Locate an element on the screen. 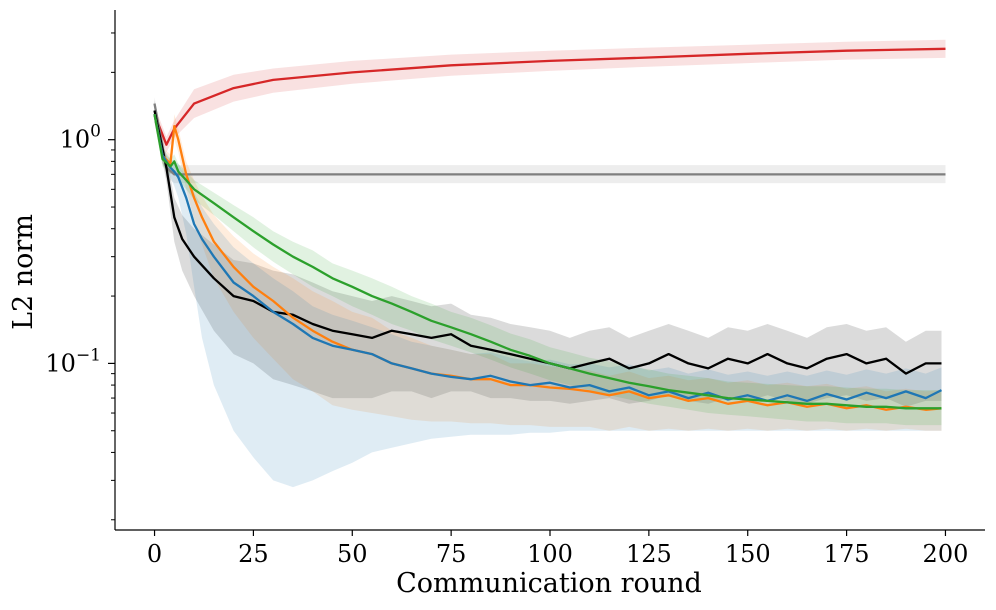 This screenshot has height=610, width=996. x-tick-label: 75 is located at coordinates (451, 554).